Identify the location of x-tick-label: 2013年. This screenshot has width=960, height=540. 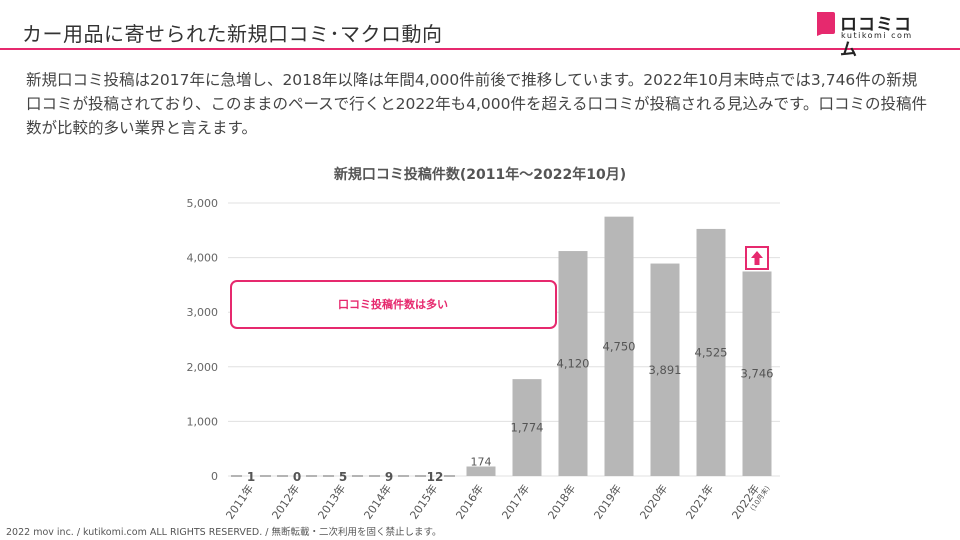
(332, 501).